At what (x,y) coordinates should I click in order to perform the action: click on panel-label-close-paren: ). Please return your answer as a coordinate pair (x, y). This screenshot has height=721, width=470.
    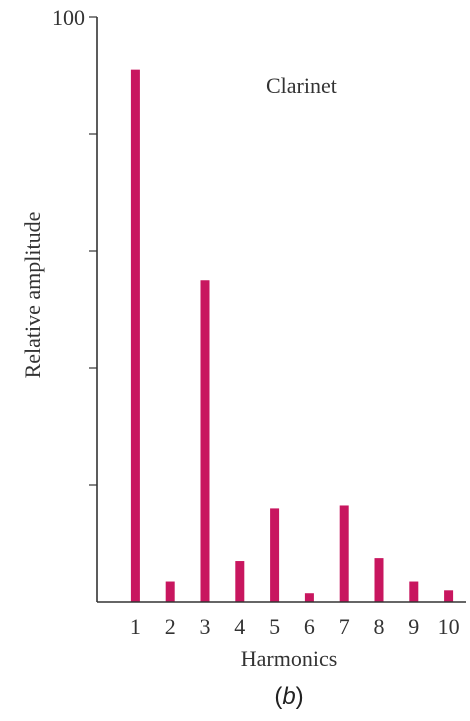
    Looking at the image, I should click on (300, 696).